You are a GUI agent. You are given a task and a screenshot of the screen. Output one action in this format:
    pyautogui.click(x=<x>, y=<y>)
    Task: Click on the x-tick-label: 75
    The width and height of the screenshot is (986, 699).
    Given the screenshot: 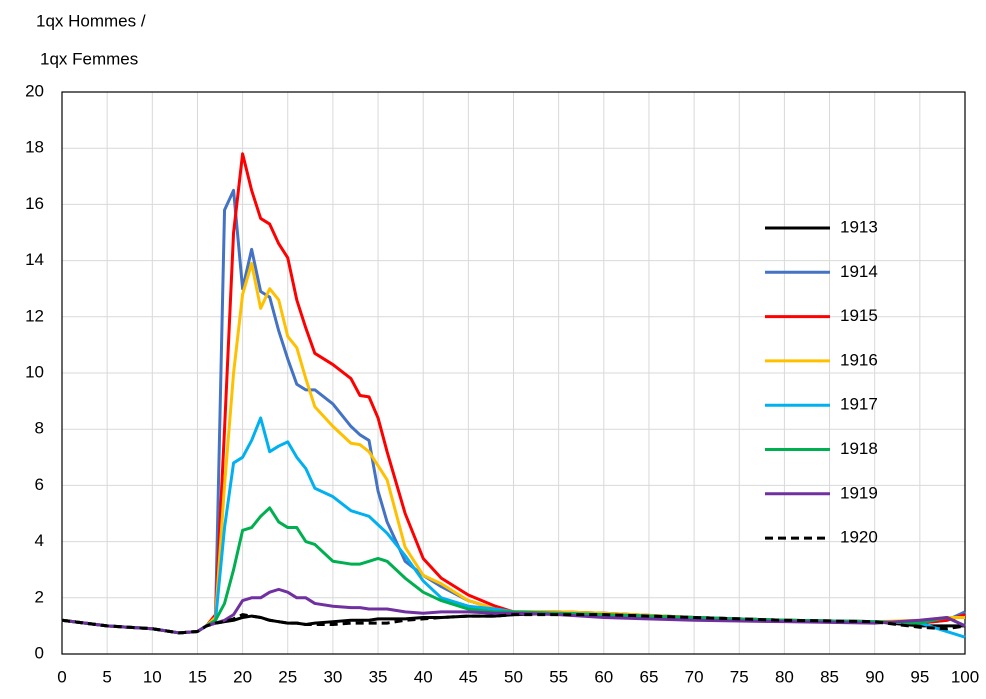 What is the action you would take?
    pyautogui.click(x=739, y=676)
    